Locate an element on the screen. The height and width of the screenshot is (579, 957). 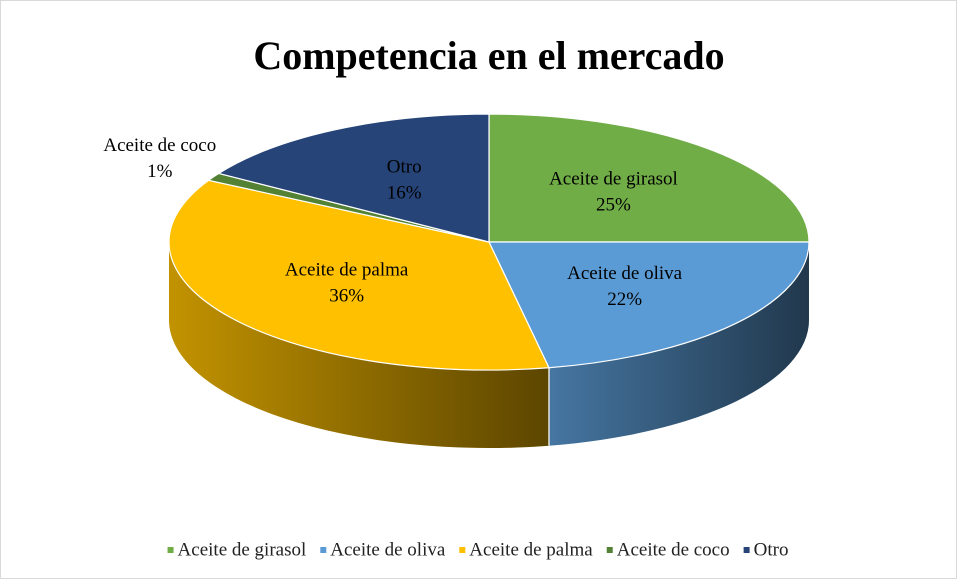
legend-label: Aceite de girasol is located at coordinates (242, 549).